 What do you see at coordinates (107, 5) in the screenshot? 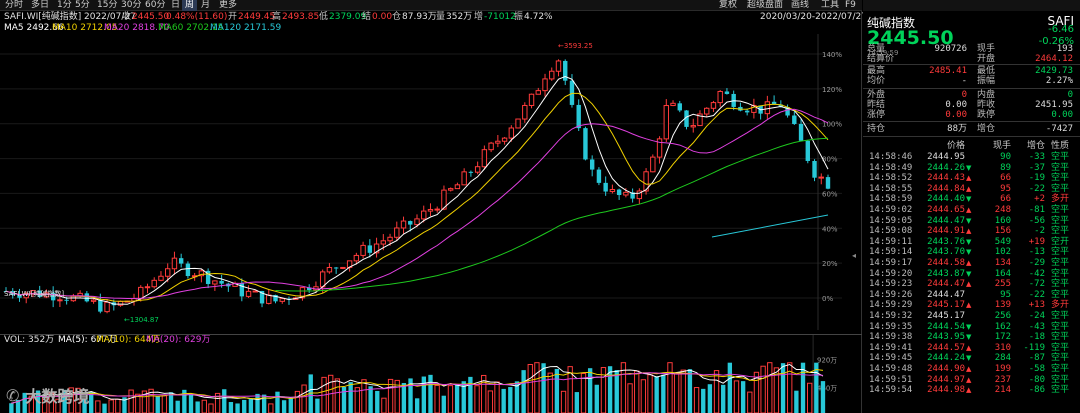
I see `period-tab: 15分` at bounding box center [107, 5].